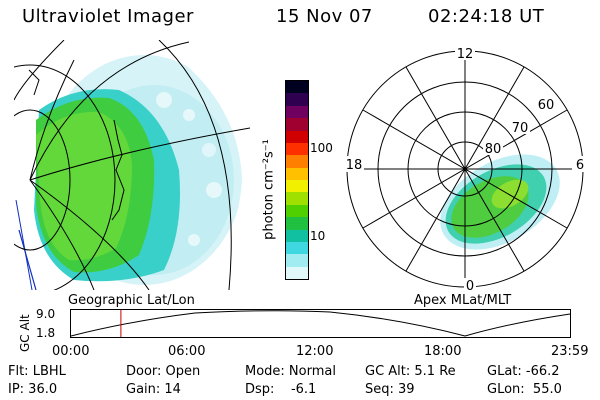  I want to click on mlt-label-18: 18, so click(354, 165).